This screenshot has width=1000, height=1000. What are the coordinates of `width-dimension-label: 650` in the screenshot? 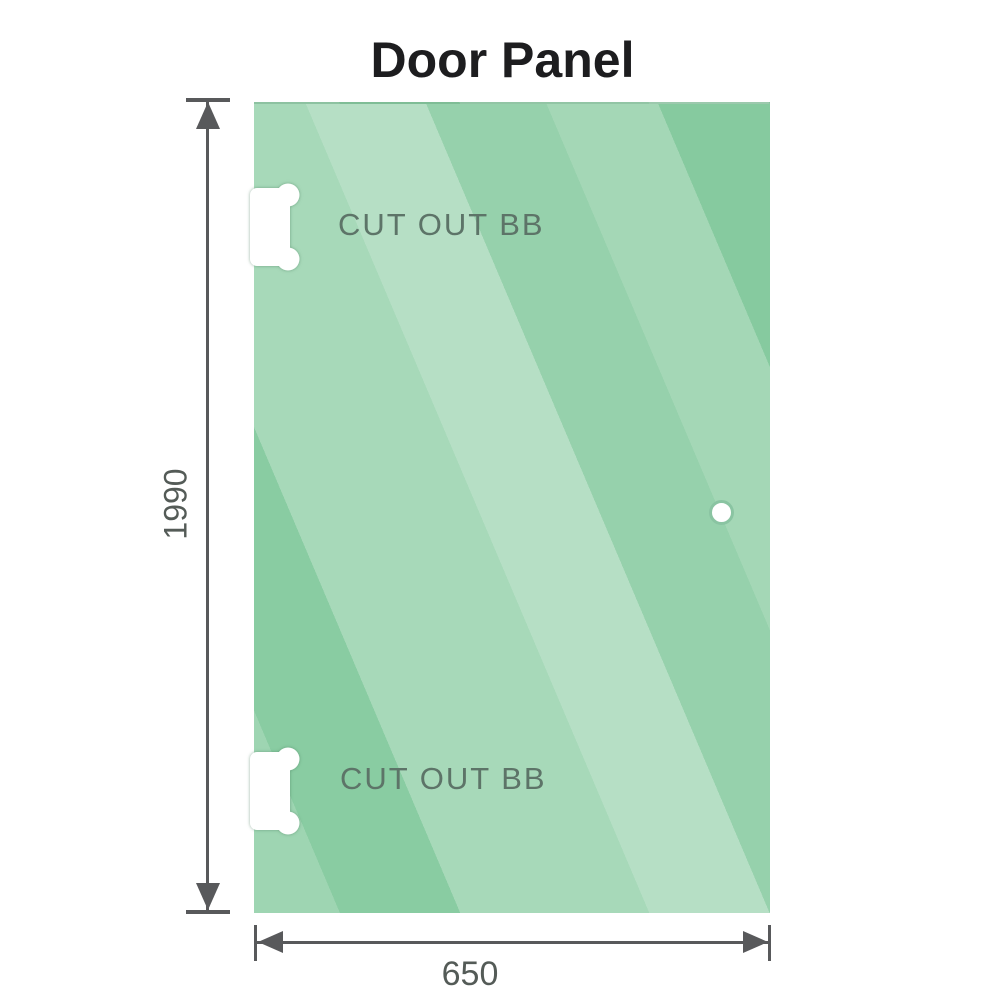 It's located at (470, 974).